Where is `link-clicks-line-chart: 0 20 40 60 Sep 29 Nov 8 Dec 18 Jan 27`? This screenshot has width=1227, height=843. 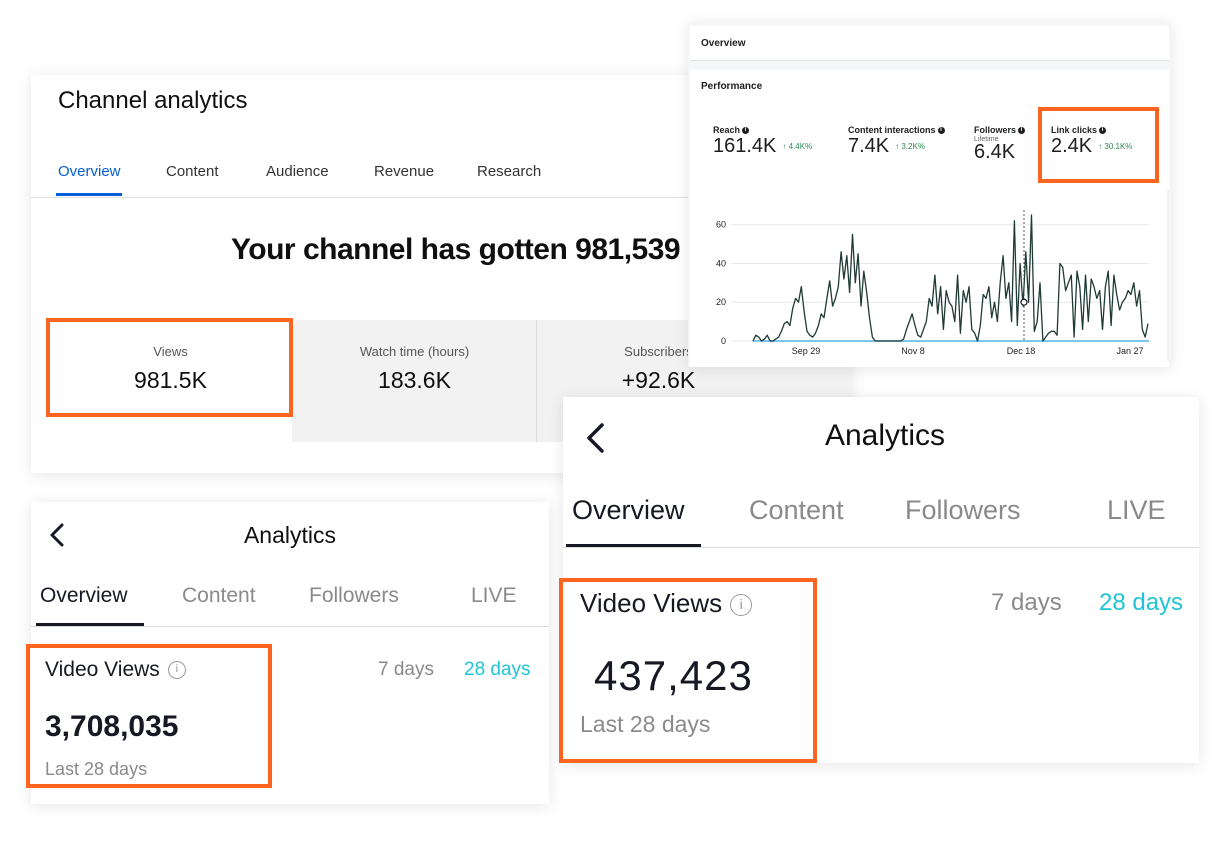
link-clicks-line-chart: 0 20 40 60 Sep 29 Nov 8 Dec 18 Jan 27 is located at coordinates (942, 275).